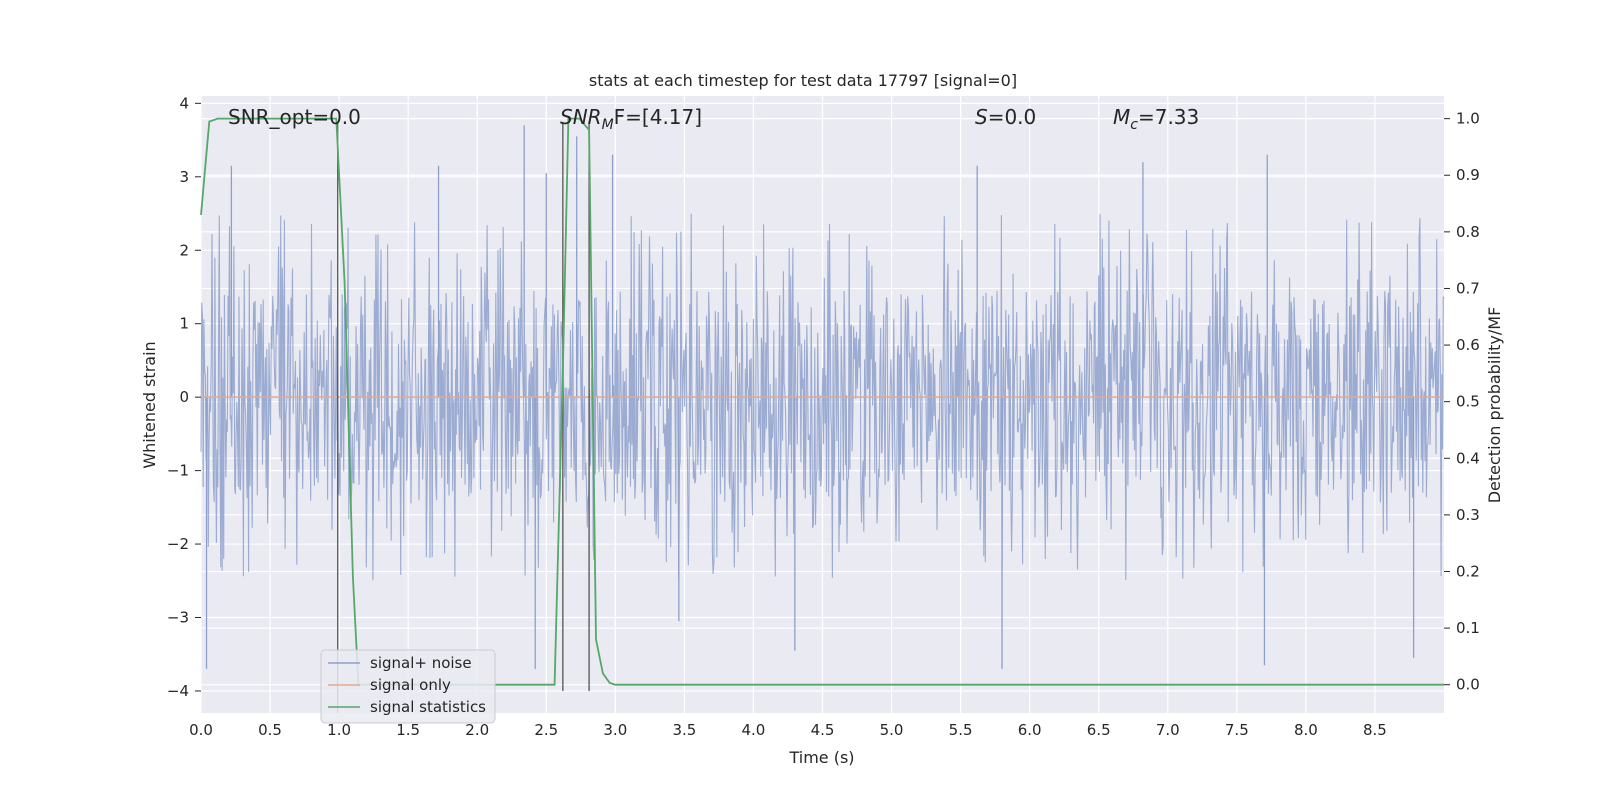  What do you see at coordinates (1306, 730) in the screenshot?
I see `x-tick-label: 8.0` at bounding box center [1306, 730].